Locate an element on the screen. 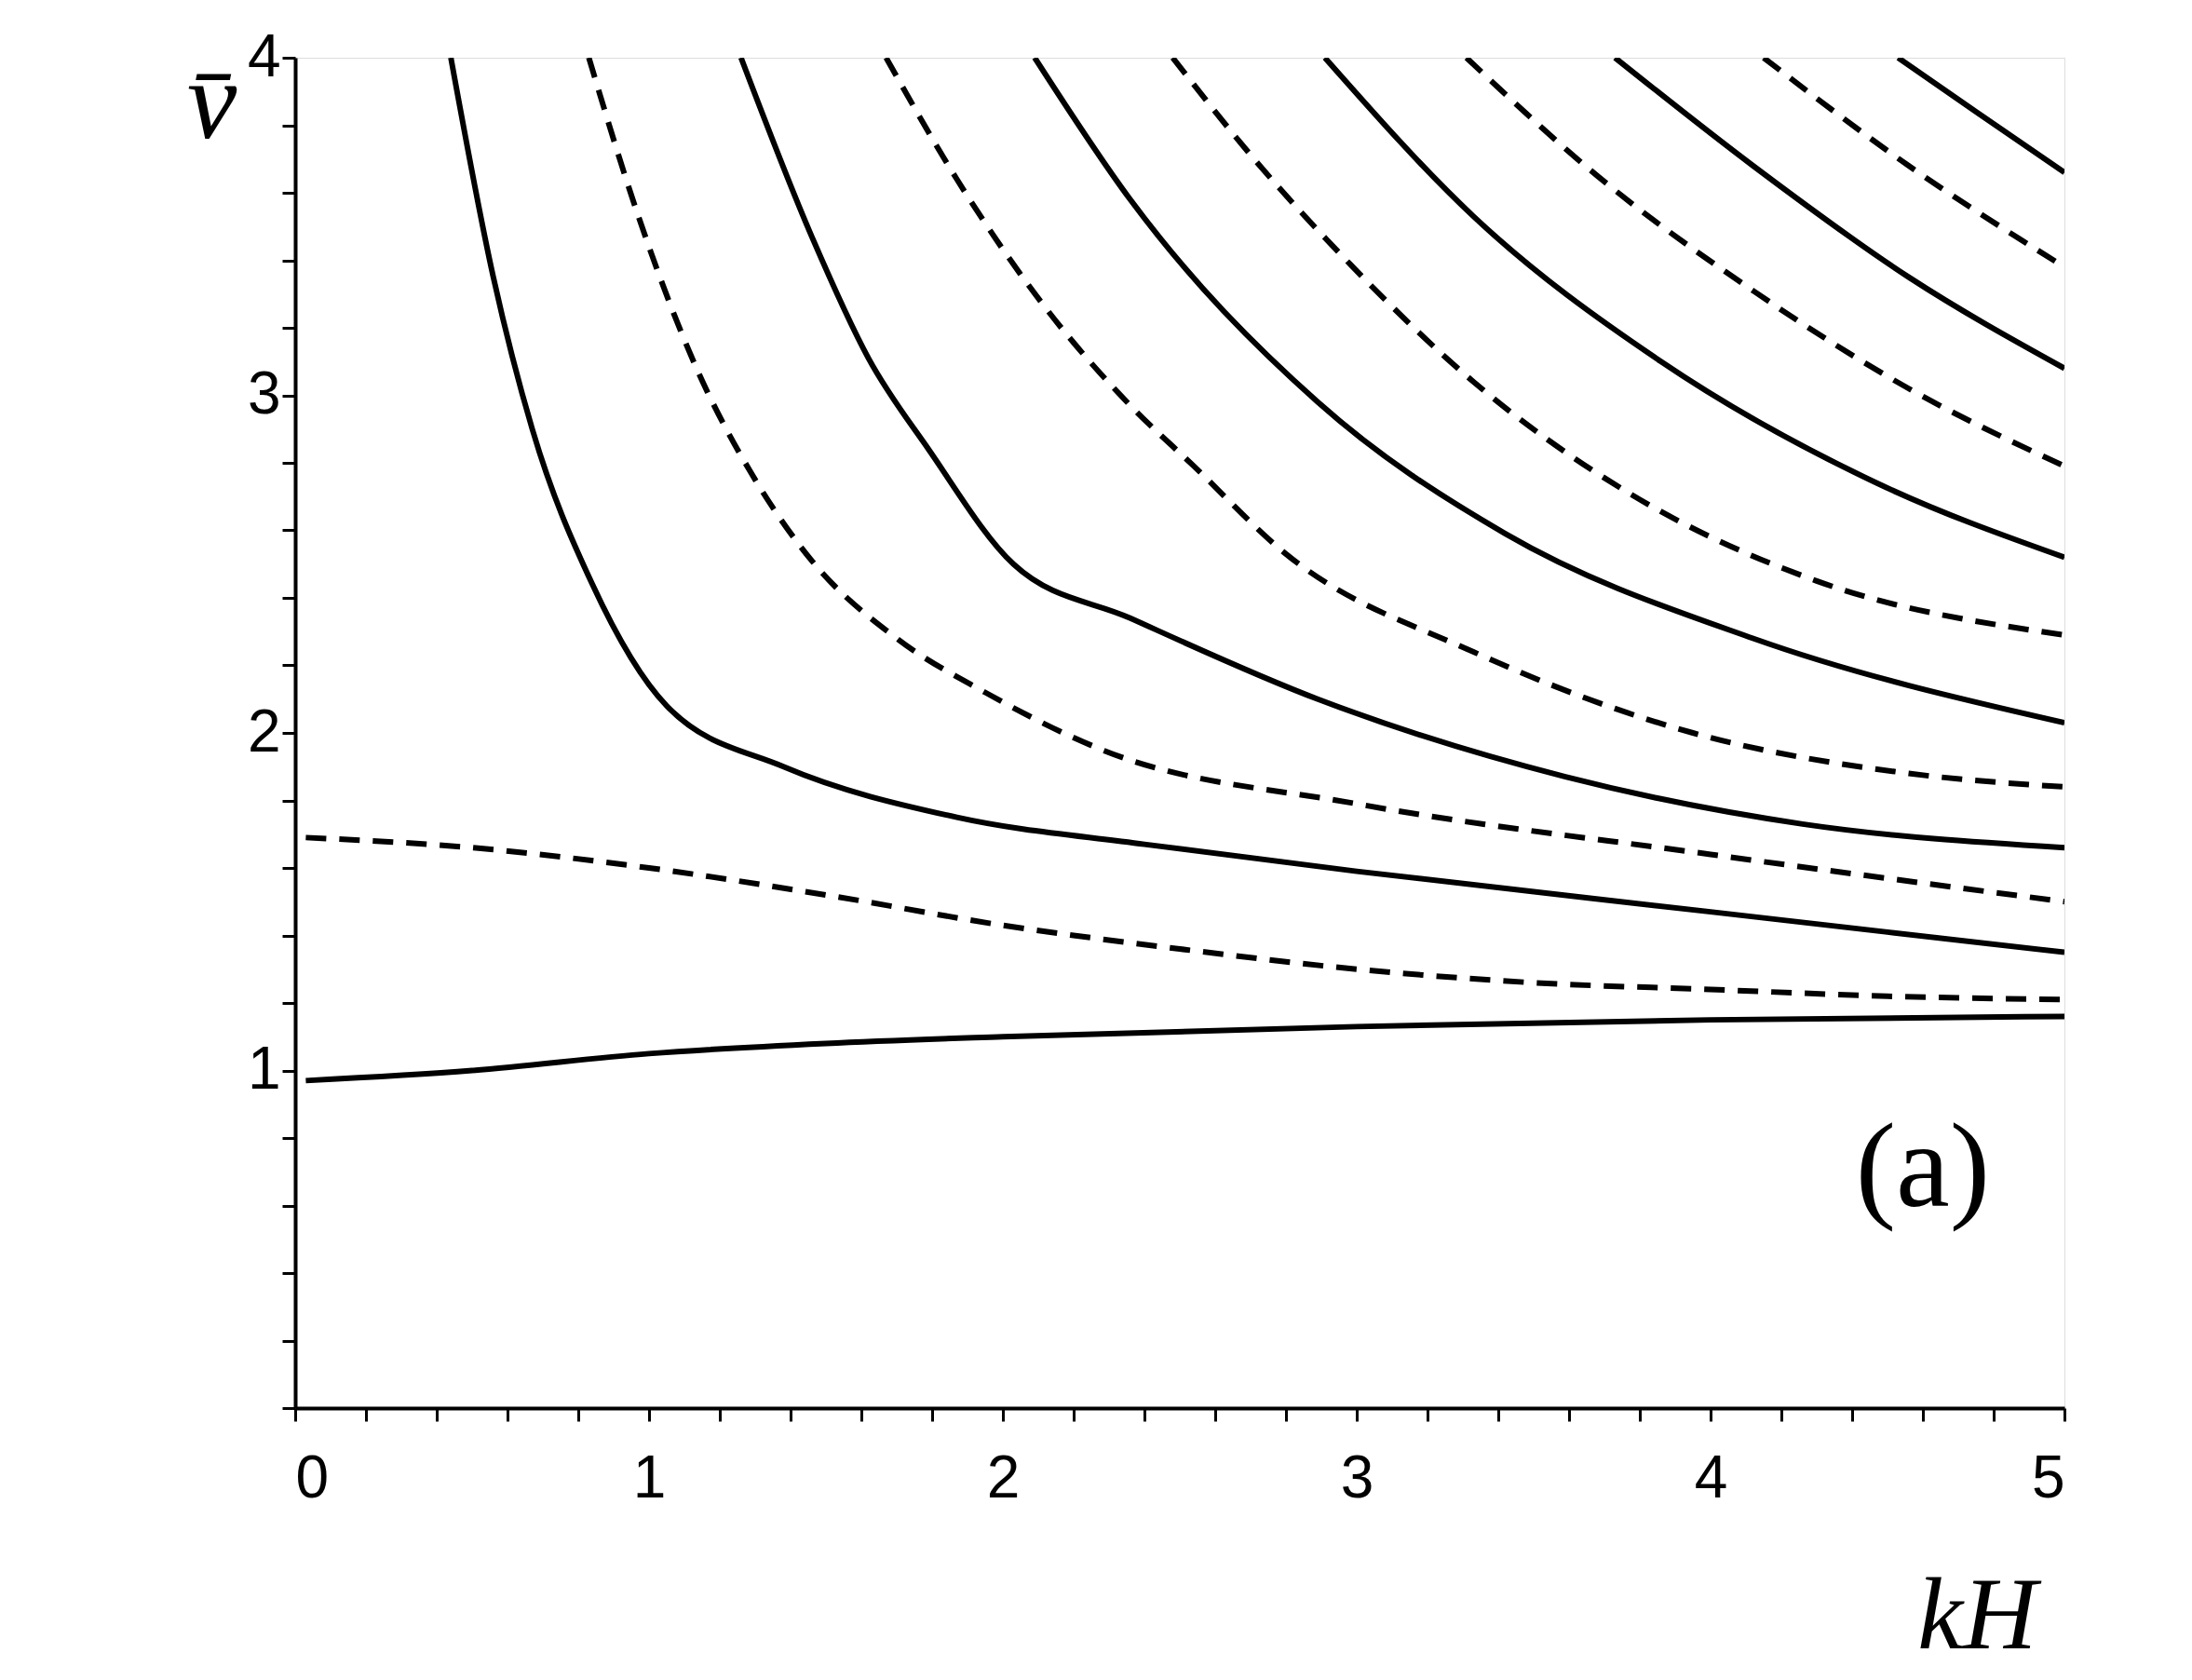  y-tick-label: 3 is located at coordinates (264, 393).